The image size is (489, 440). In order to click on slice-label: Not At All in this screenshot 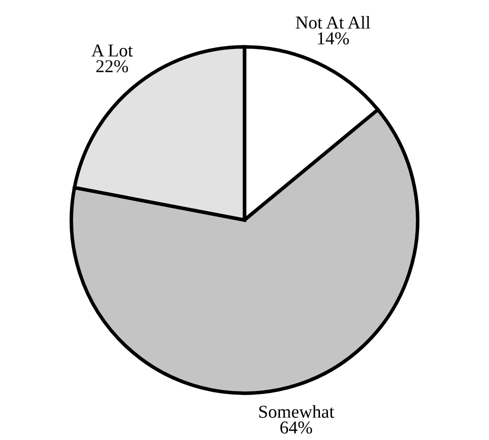, I will do `click(333, 22)`.